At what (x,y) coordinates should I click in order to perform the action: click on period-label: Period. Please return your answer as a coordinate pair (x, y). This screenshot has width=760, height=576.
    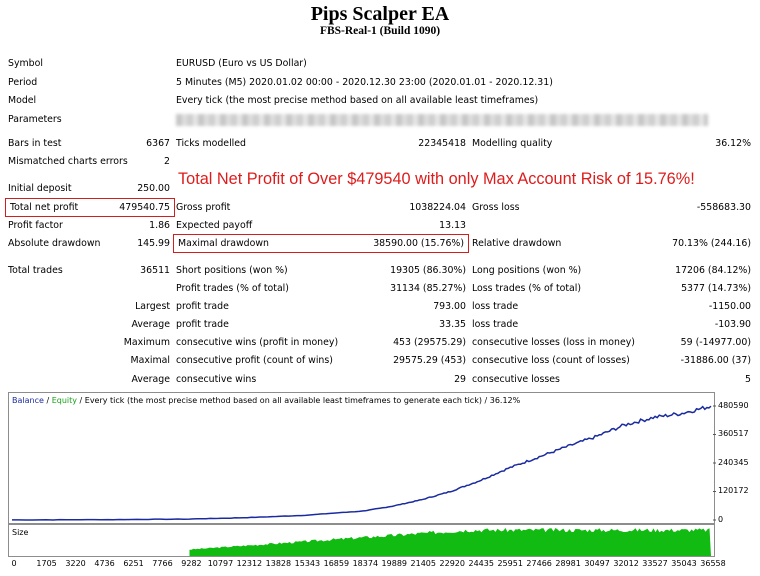
    Looking at the image, I should click on (23, 82).